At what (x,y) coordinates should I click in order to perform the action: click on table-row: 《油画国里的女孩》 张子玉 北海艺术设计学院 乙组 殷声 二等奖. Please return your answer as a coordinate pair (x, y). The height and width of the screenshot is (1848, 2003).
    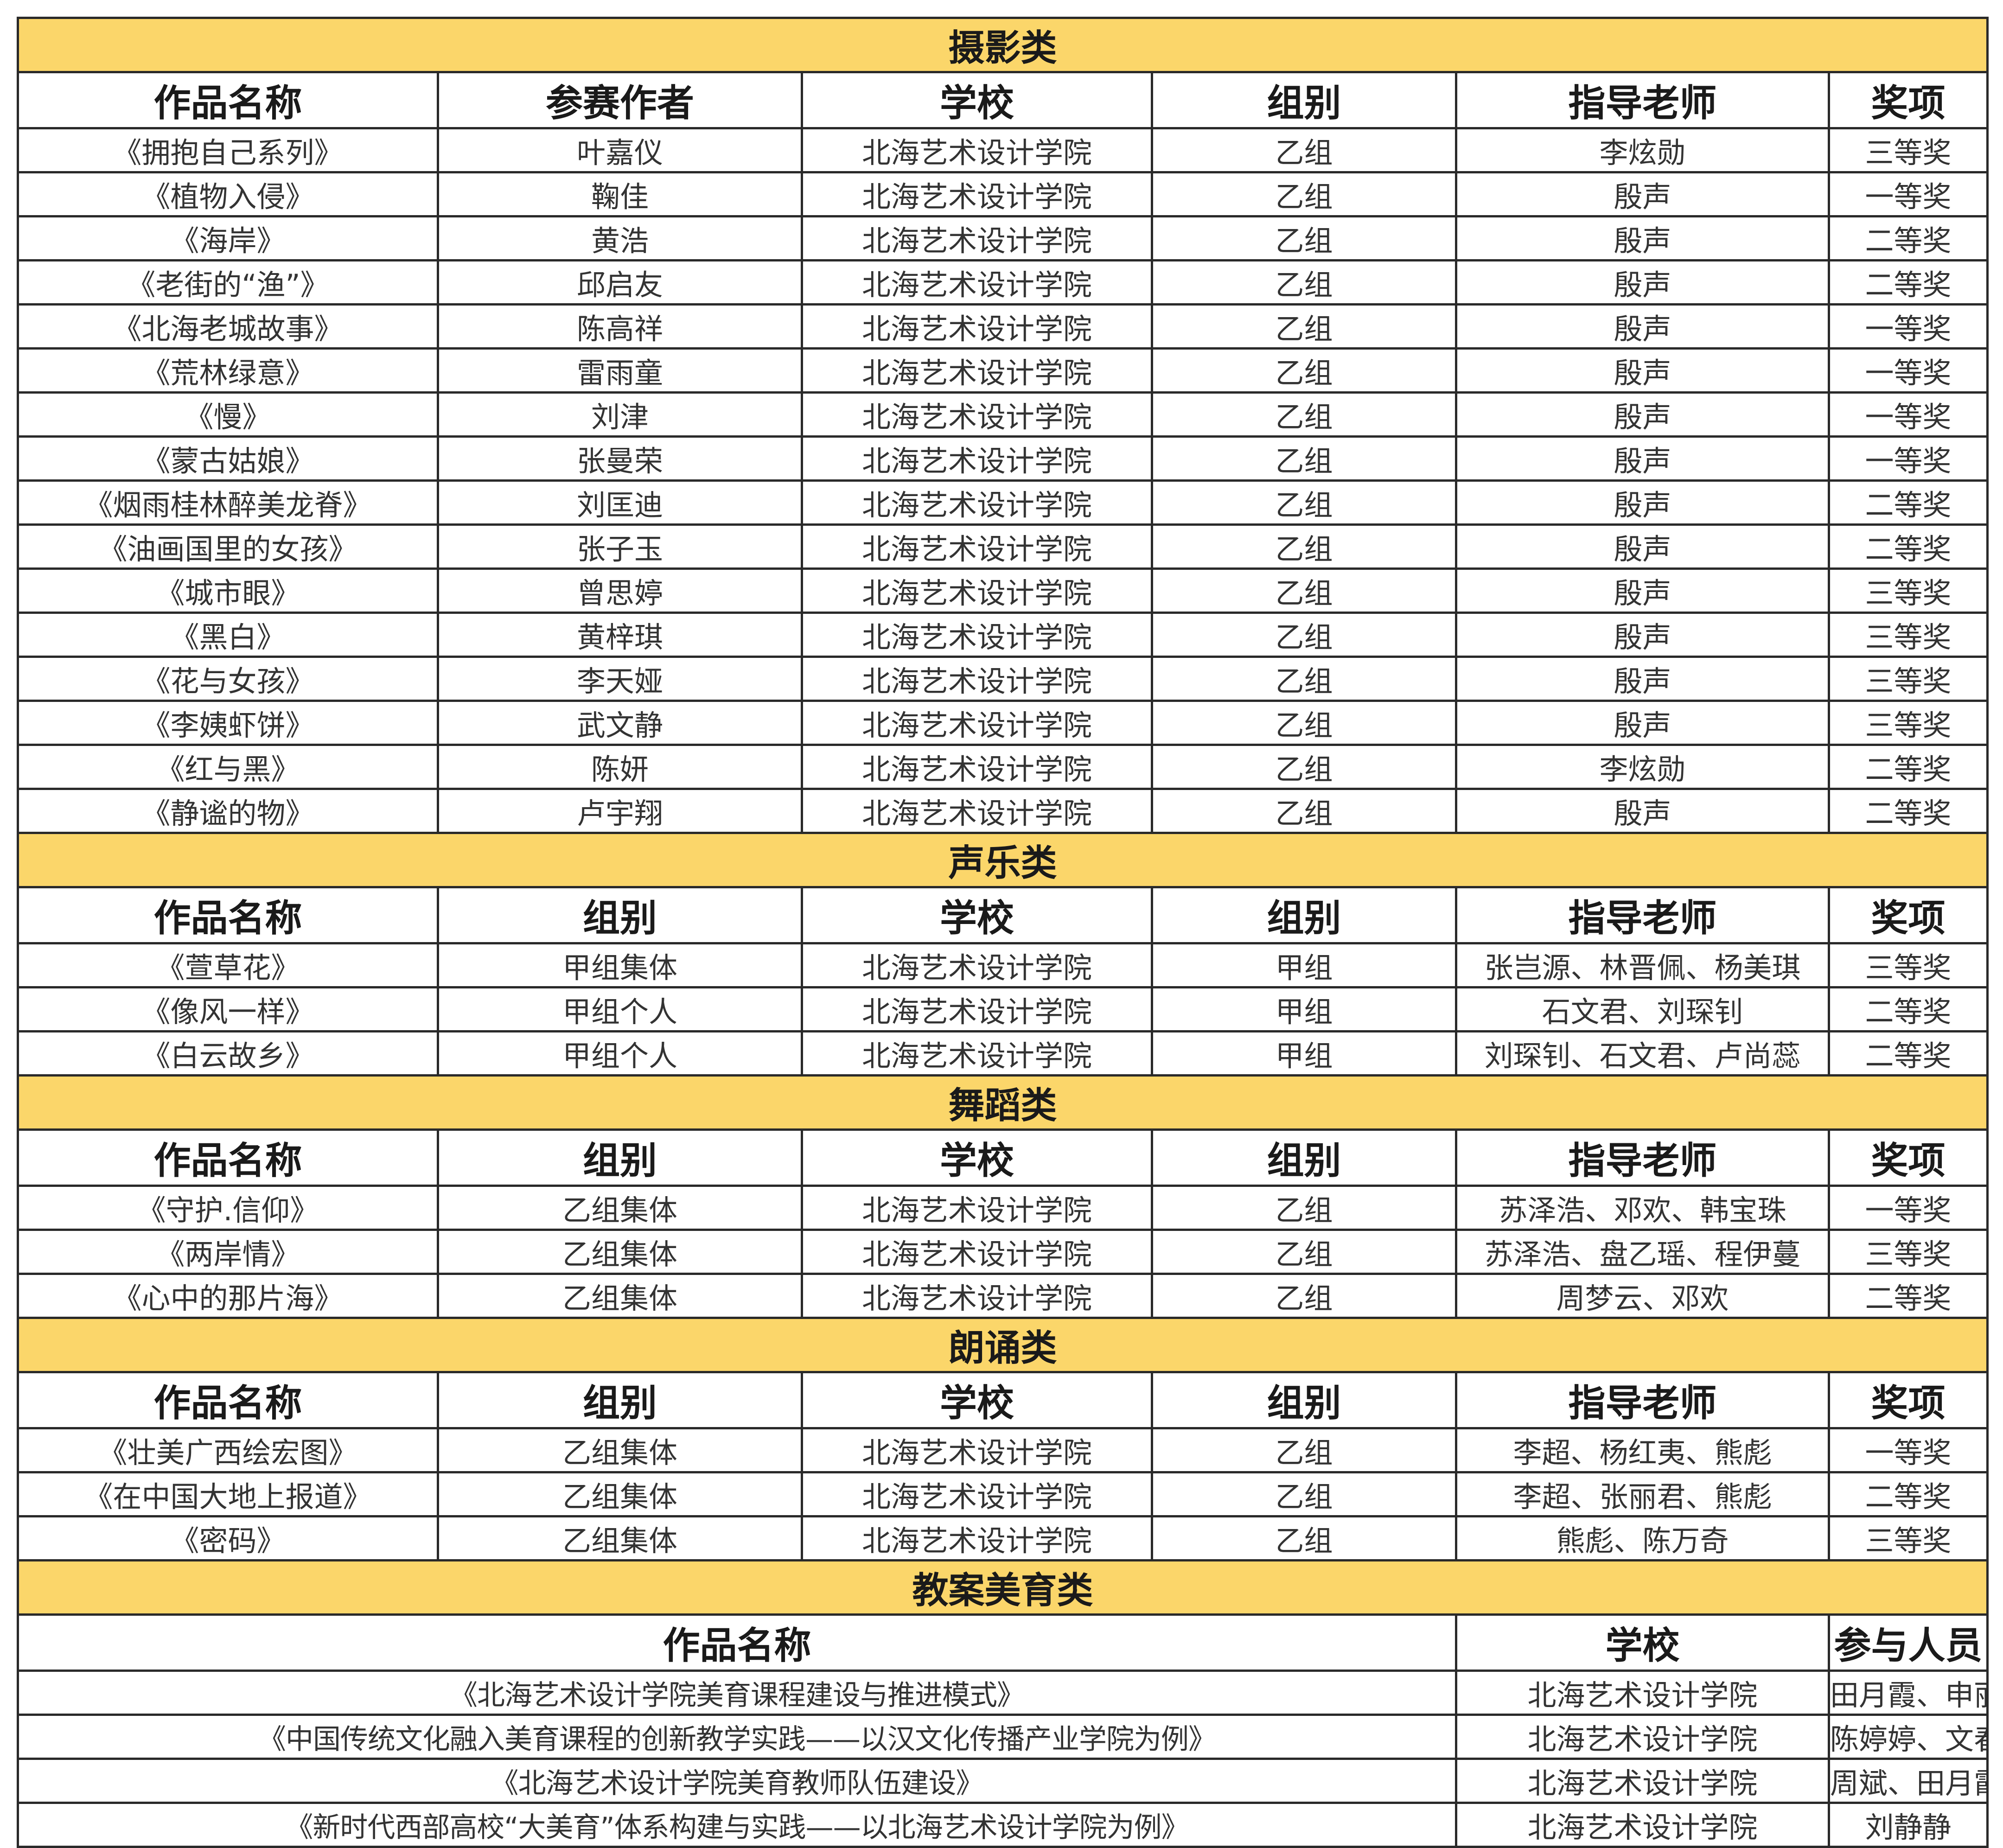
    Looking at the image, I should click on (1003, 547).